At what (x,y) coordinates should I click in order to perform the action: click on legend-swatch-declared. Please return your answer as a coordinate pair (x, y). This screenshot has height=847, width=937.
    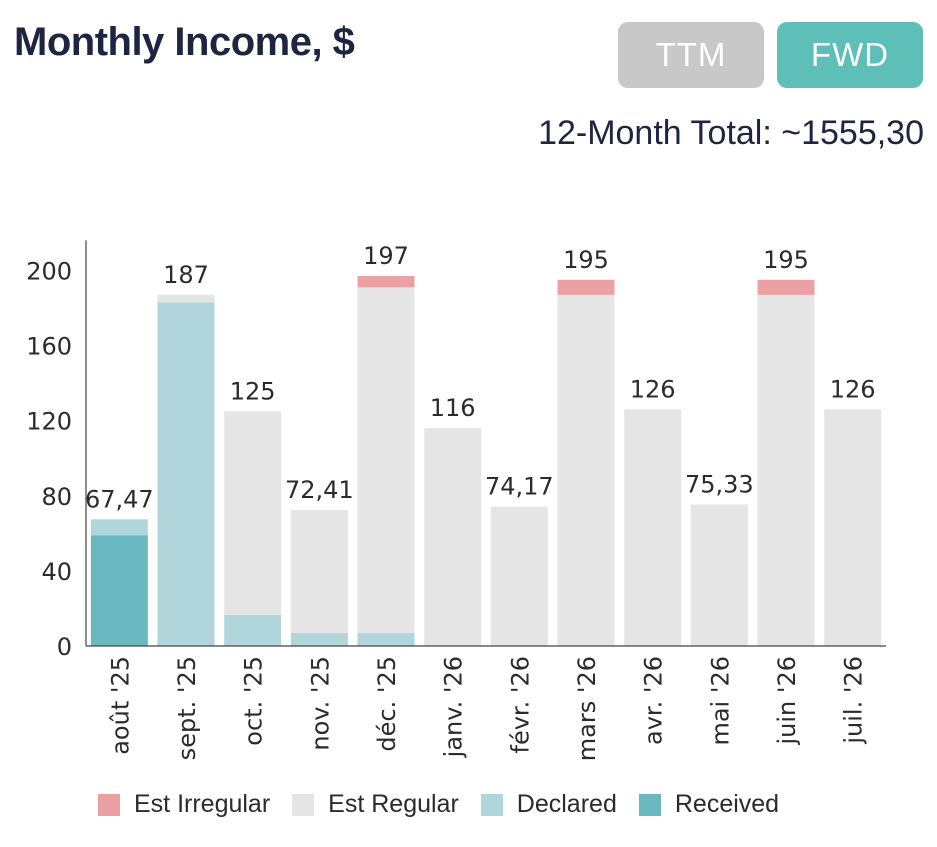
    Looking at the image, I should click on (491, 804).